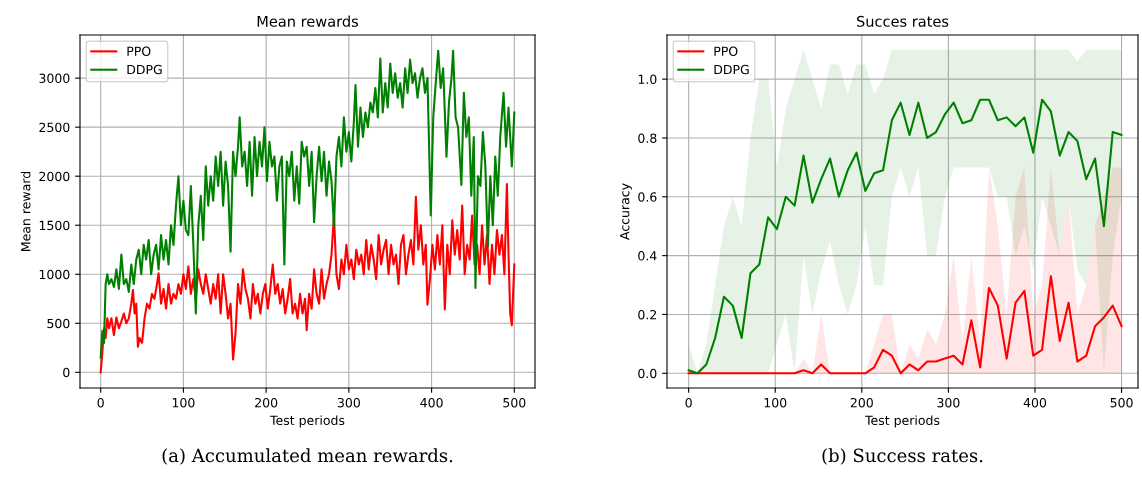 The height and width of the screenshot is (485, 1142). I want to click on y-tick-label: 0.0, so click(647, 373).